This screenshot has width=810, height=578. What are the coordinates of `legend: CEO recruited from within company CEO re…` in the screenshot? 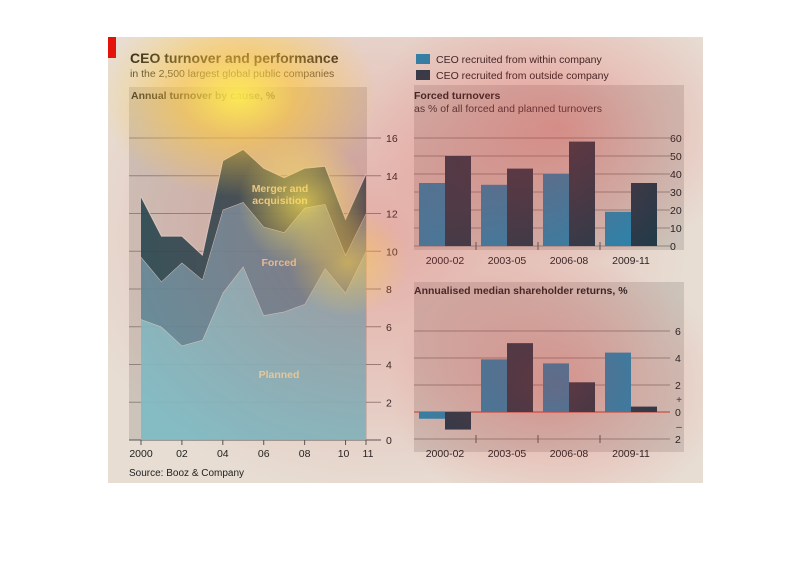 It's located at (512, 68).